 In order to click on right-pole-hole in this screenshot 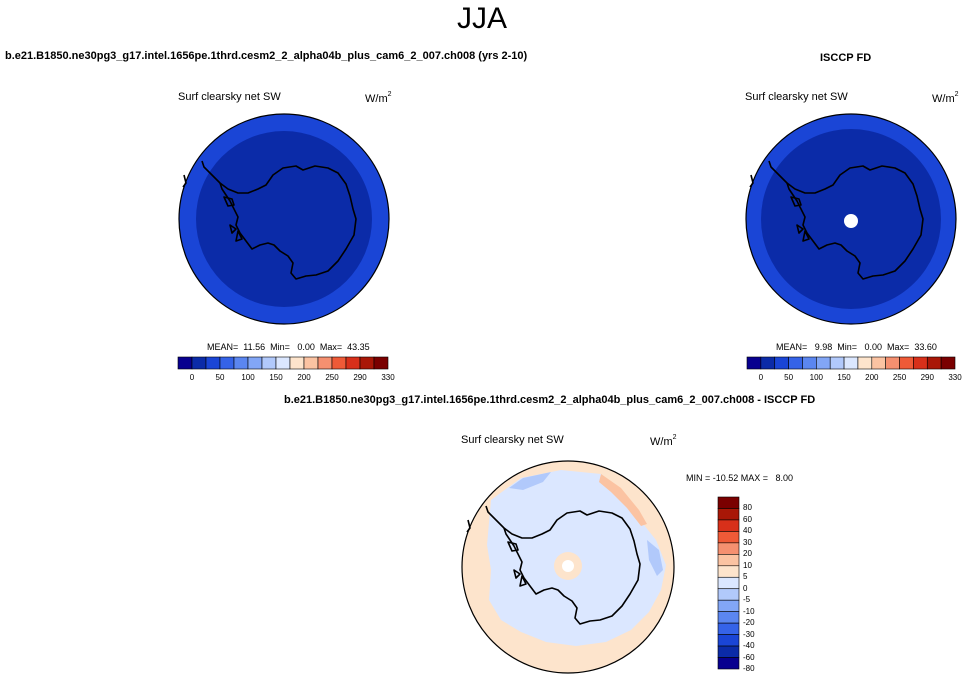, I will do `click(851, 221)`.